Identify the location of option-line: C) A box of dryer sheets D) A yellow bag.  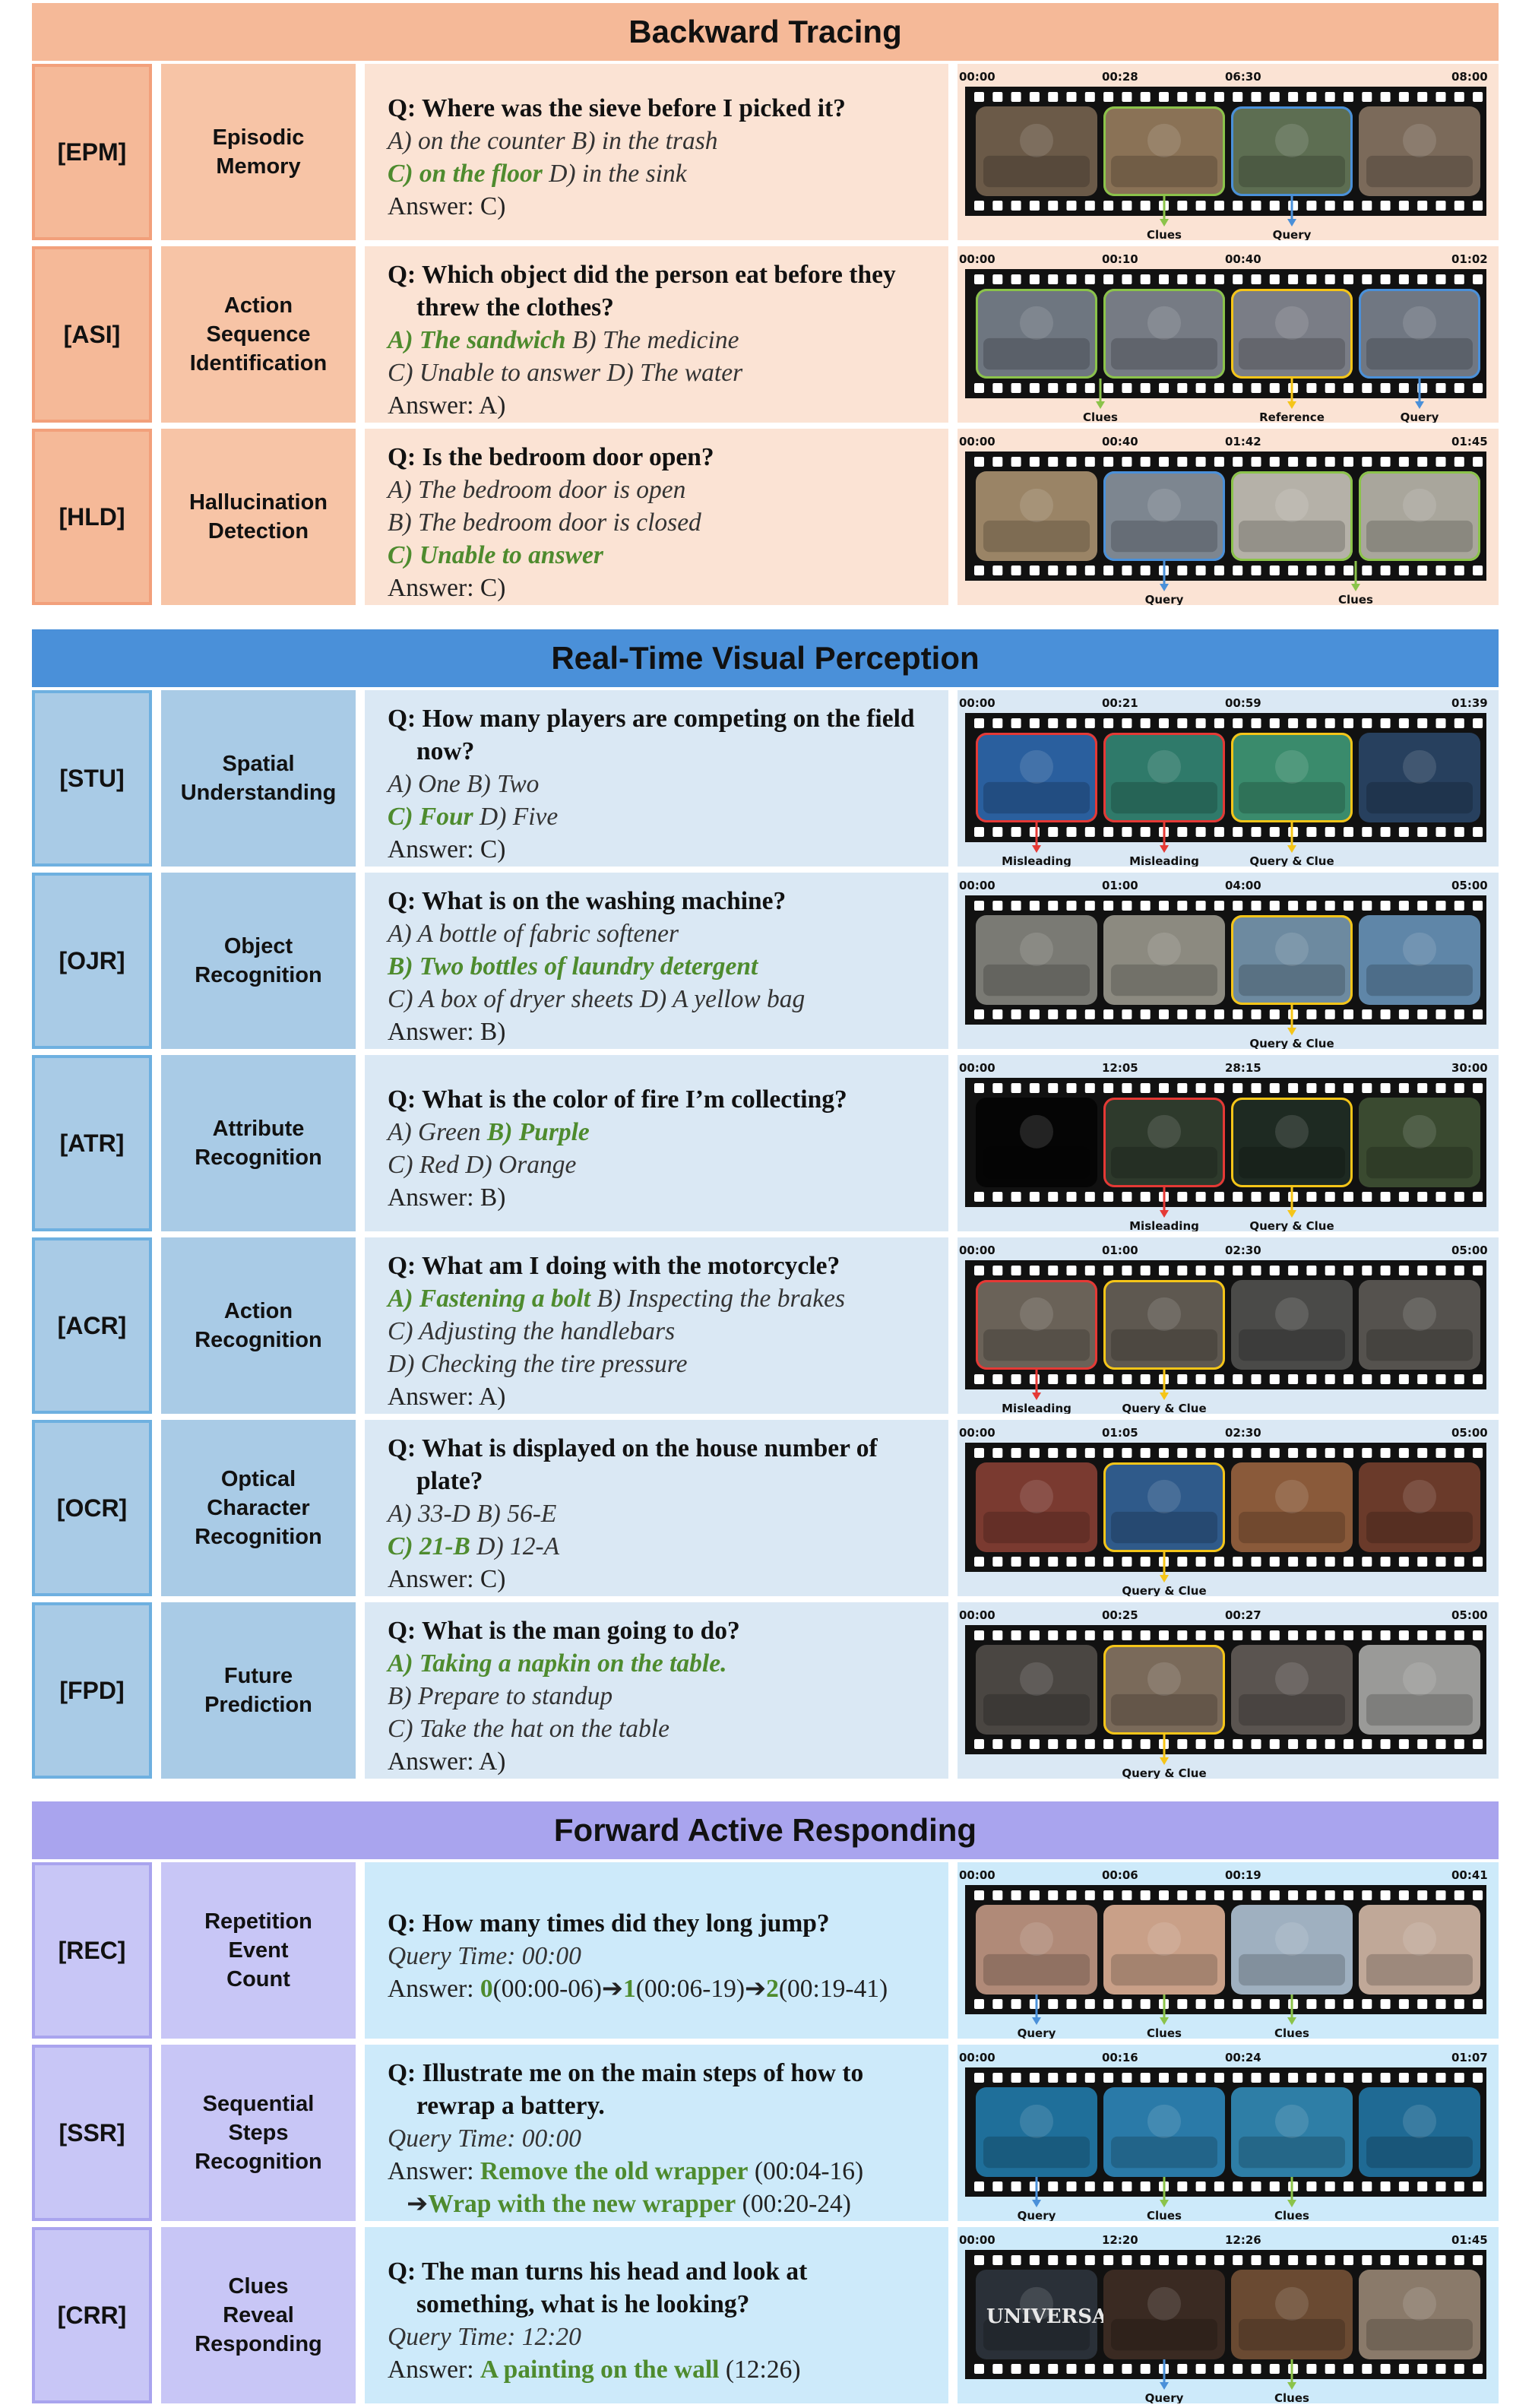
(660, 999).